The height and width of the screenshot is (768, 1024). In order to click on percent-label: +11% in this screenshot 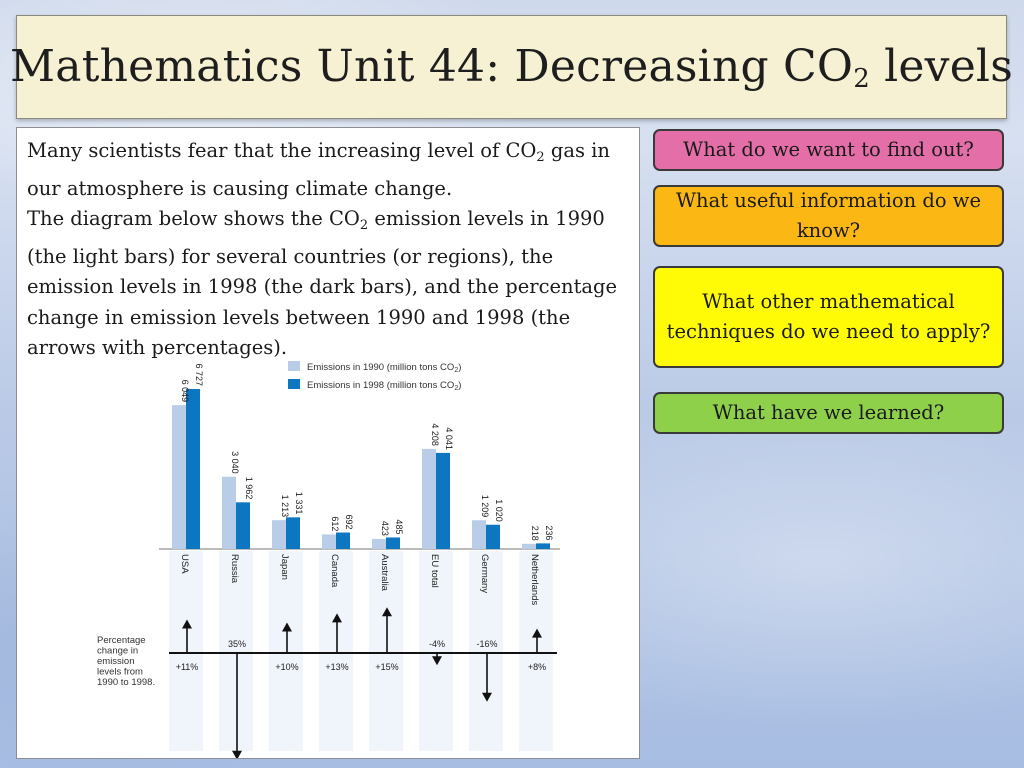, I will do `click(187, 667)`.